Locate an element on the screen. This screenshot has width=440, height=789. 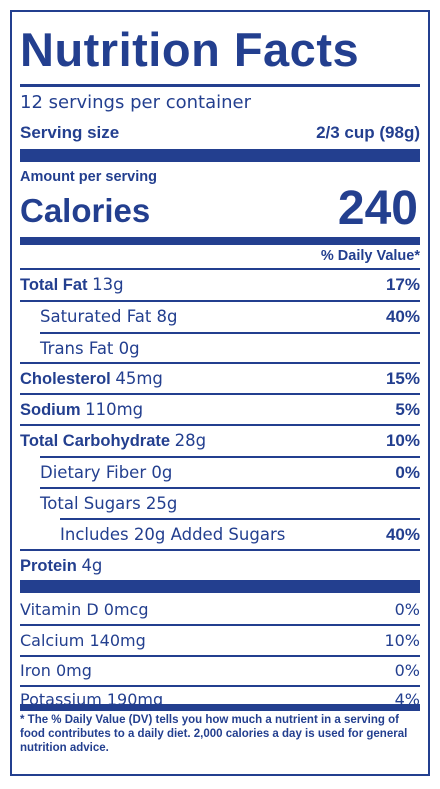
nutrient-amount: 45mg is located at coordinates (139, 378).